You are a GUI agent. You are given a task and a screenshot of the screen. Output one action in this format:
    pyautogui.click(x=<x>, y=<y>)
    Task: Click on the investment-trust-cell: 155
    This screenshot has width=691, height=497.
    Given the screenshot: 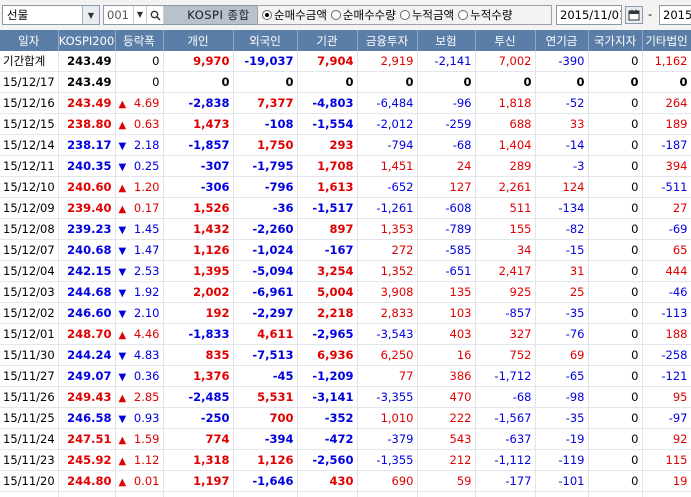 What is the action you would take?
    pyautogui.click(x=505, y=229)
    